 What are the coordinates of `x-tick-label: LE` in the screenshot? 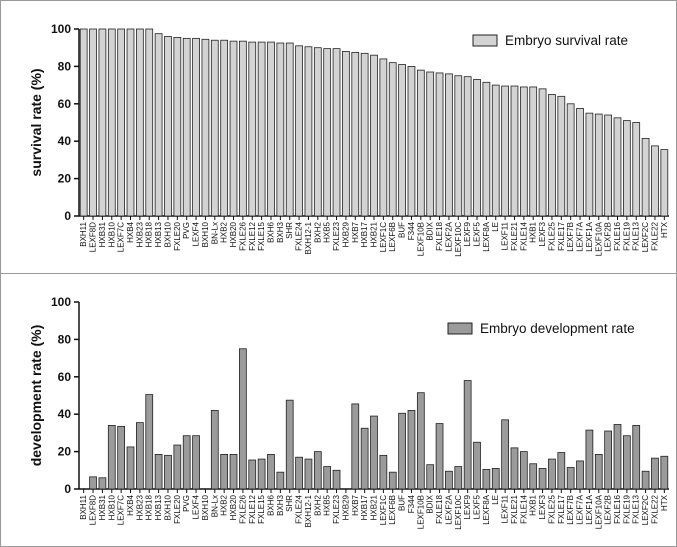 It's located at (495, 500).